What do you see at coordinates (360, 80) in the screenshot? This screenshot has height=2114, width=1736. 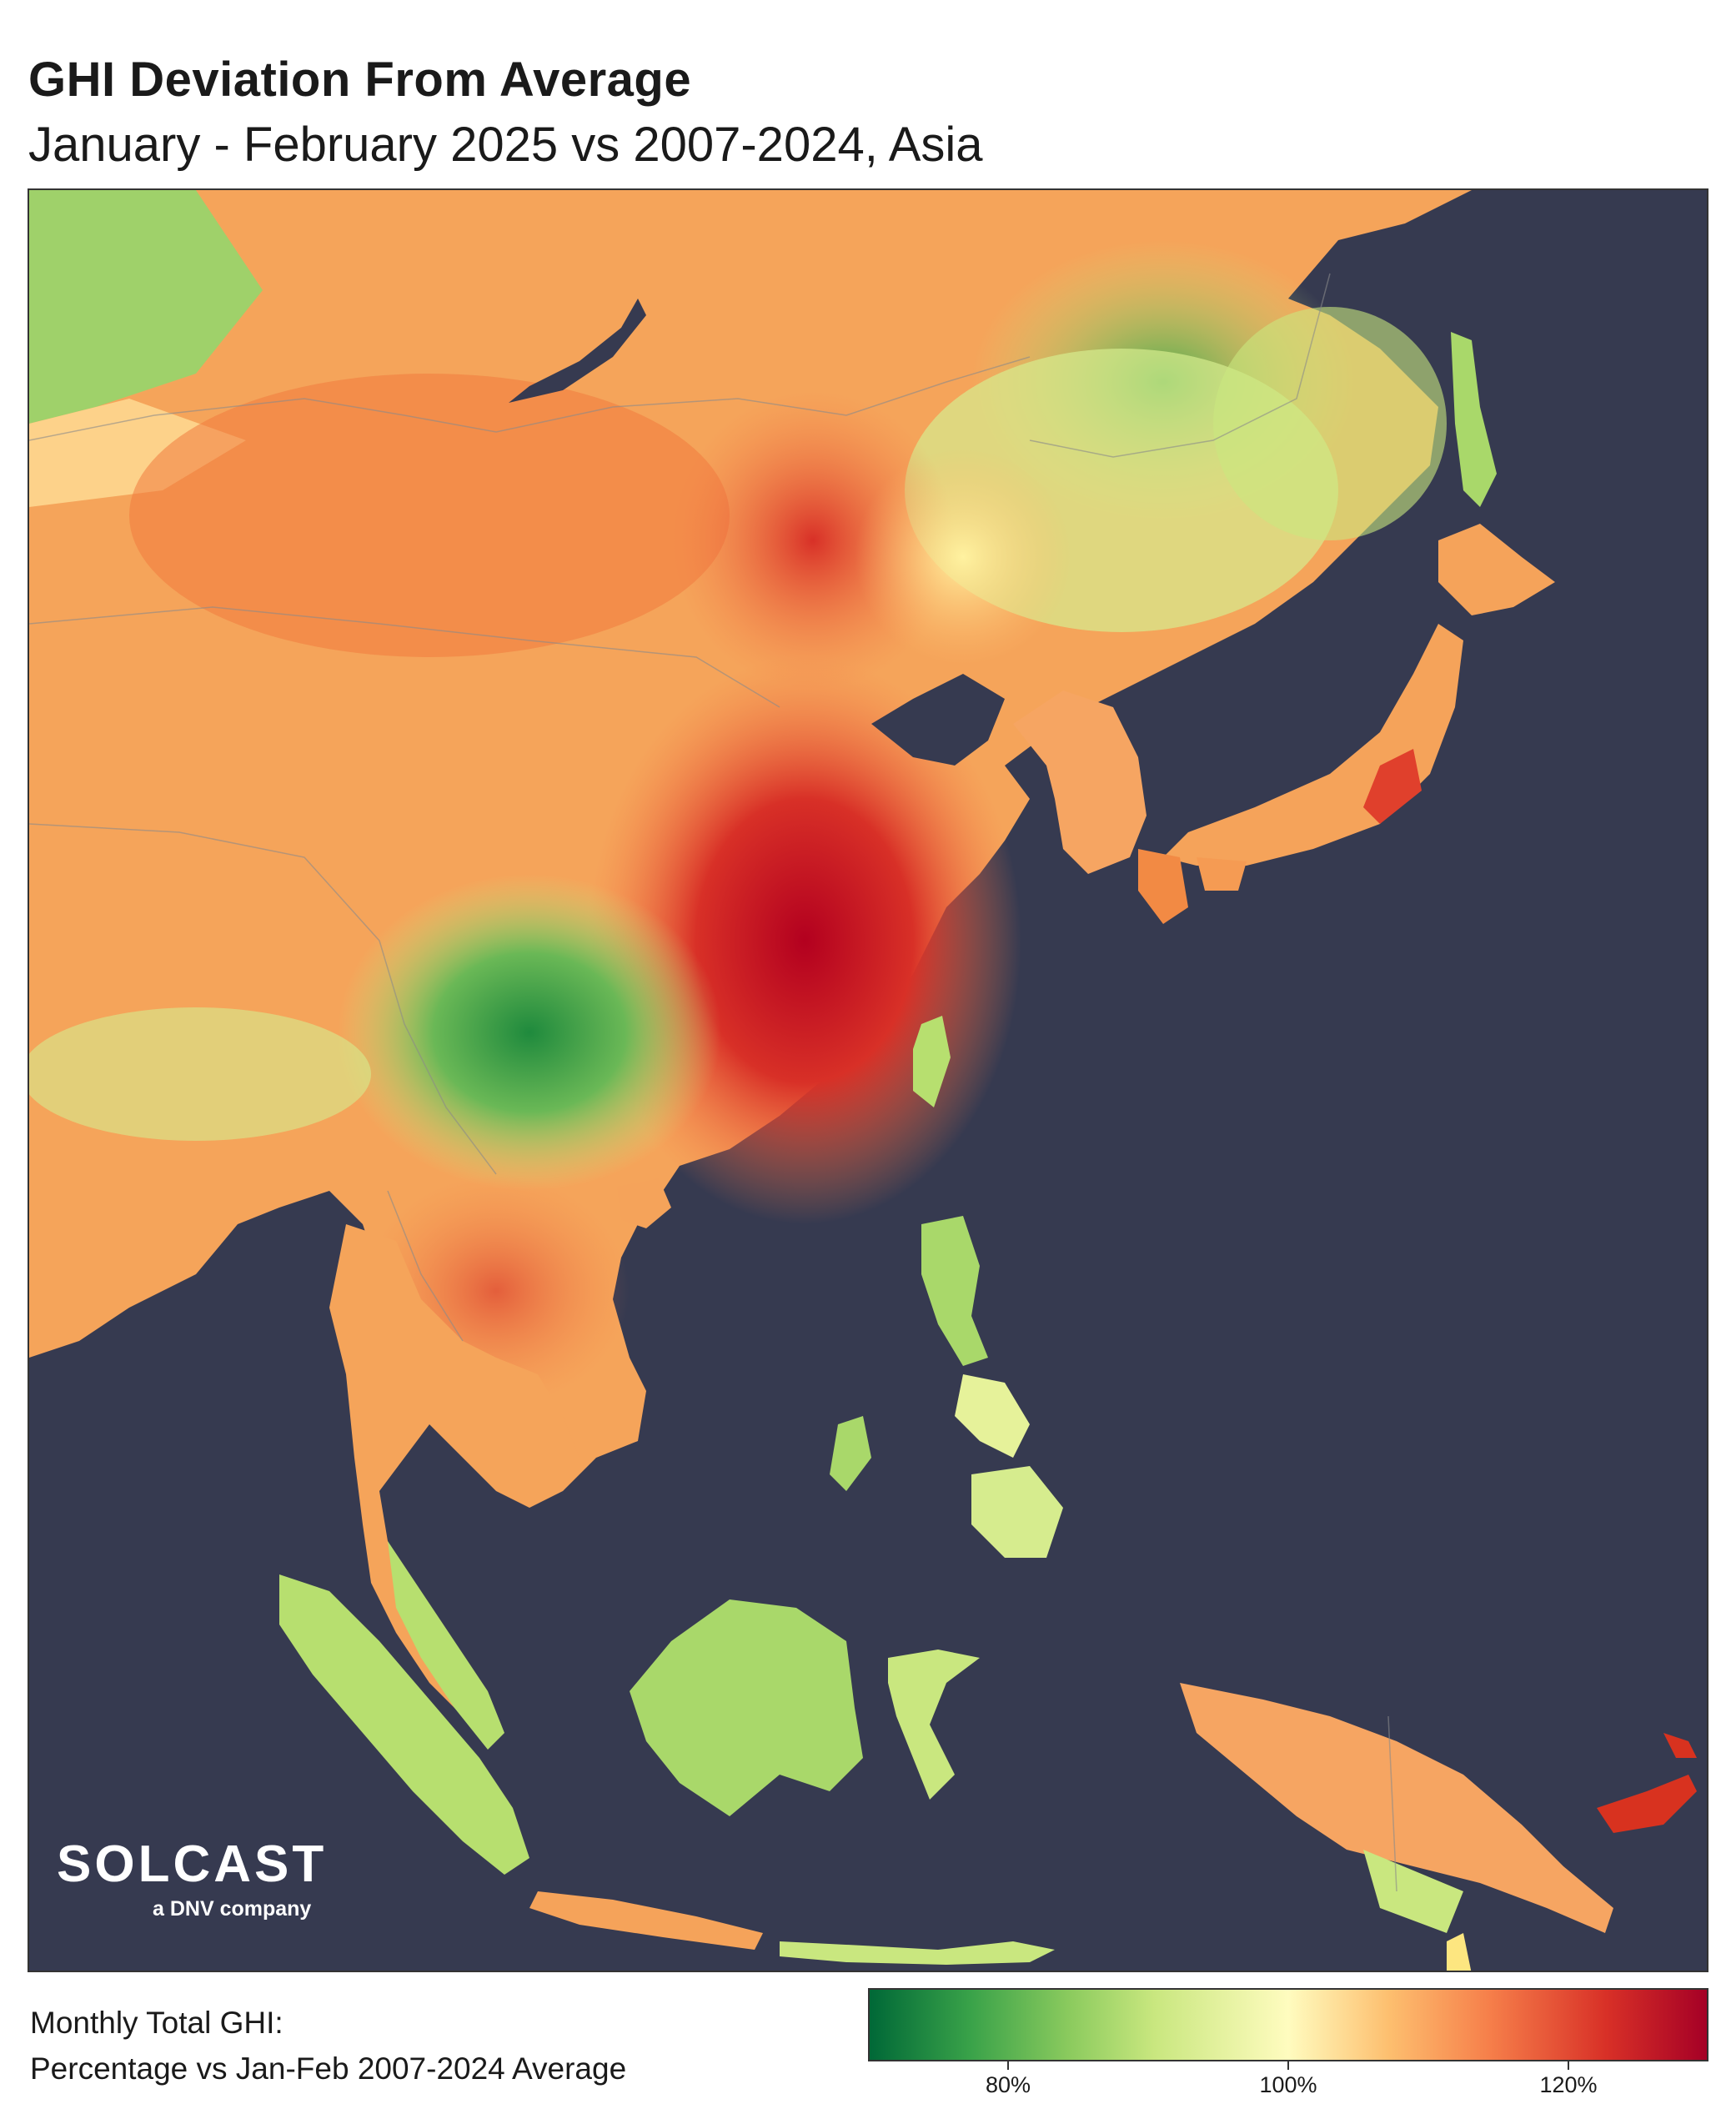 I see `map-title: GHI Deviation From Average` at bounding box center [360, 80].